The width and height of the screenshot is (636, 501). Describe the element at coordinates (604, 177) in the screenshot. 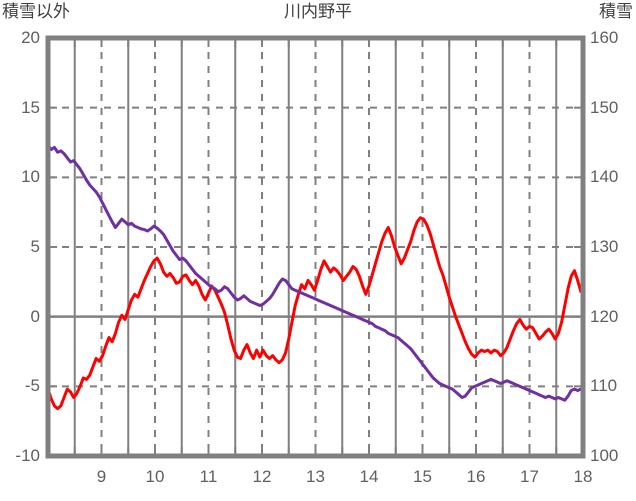

I see `y-right-tick-label: 140` at that location.